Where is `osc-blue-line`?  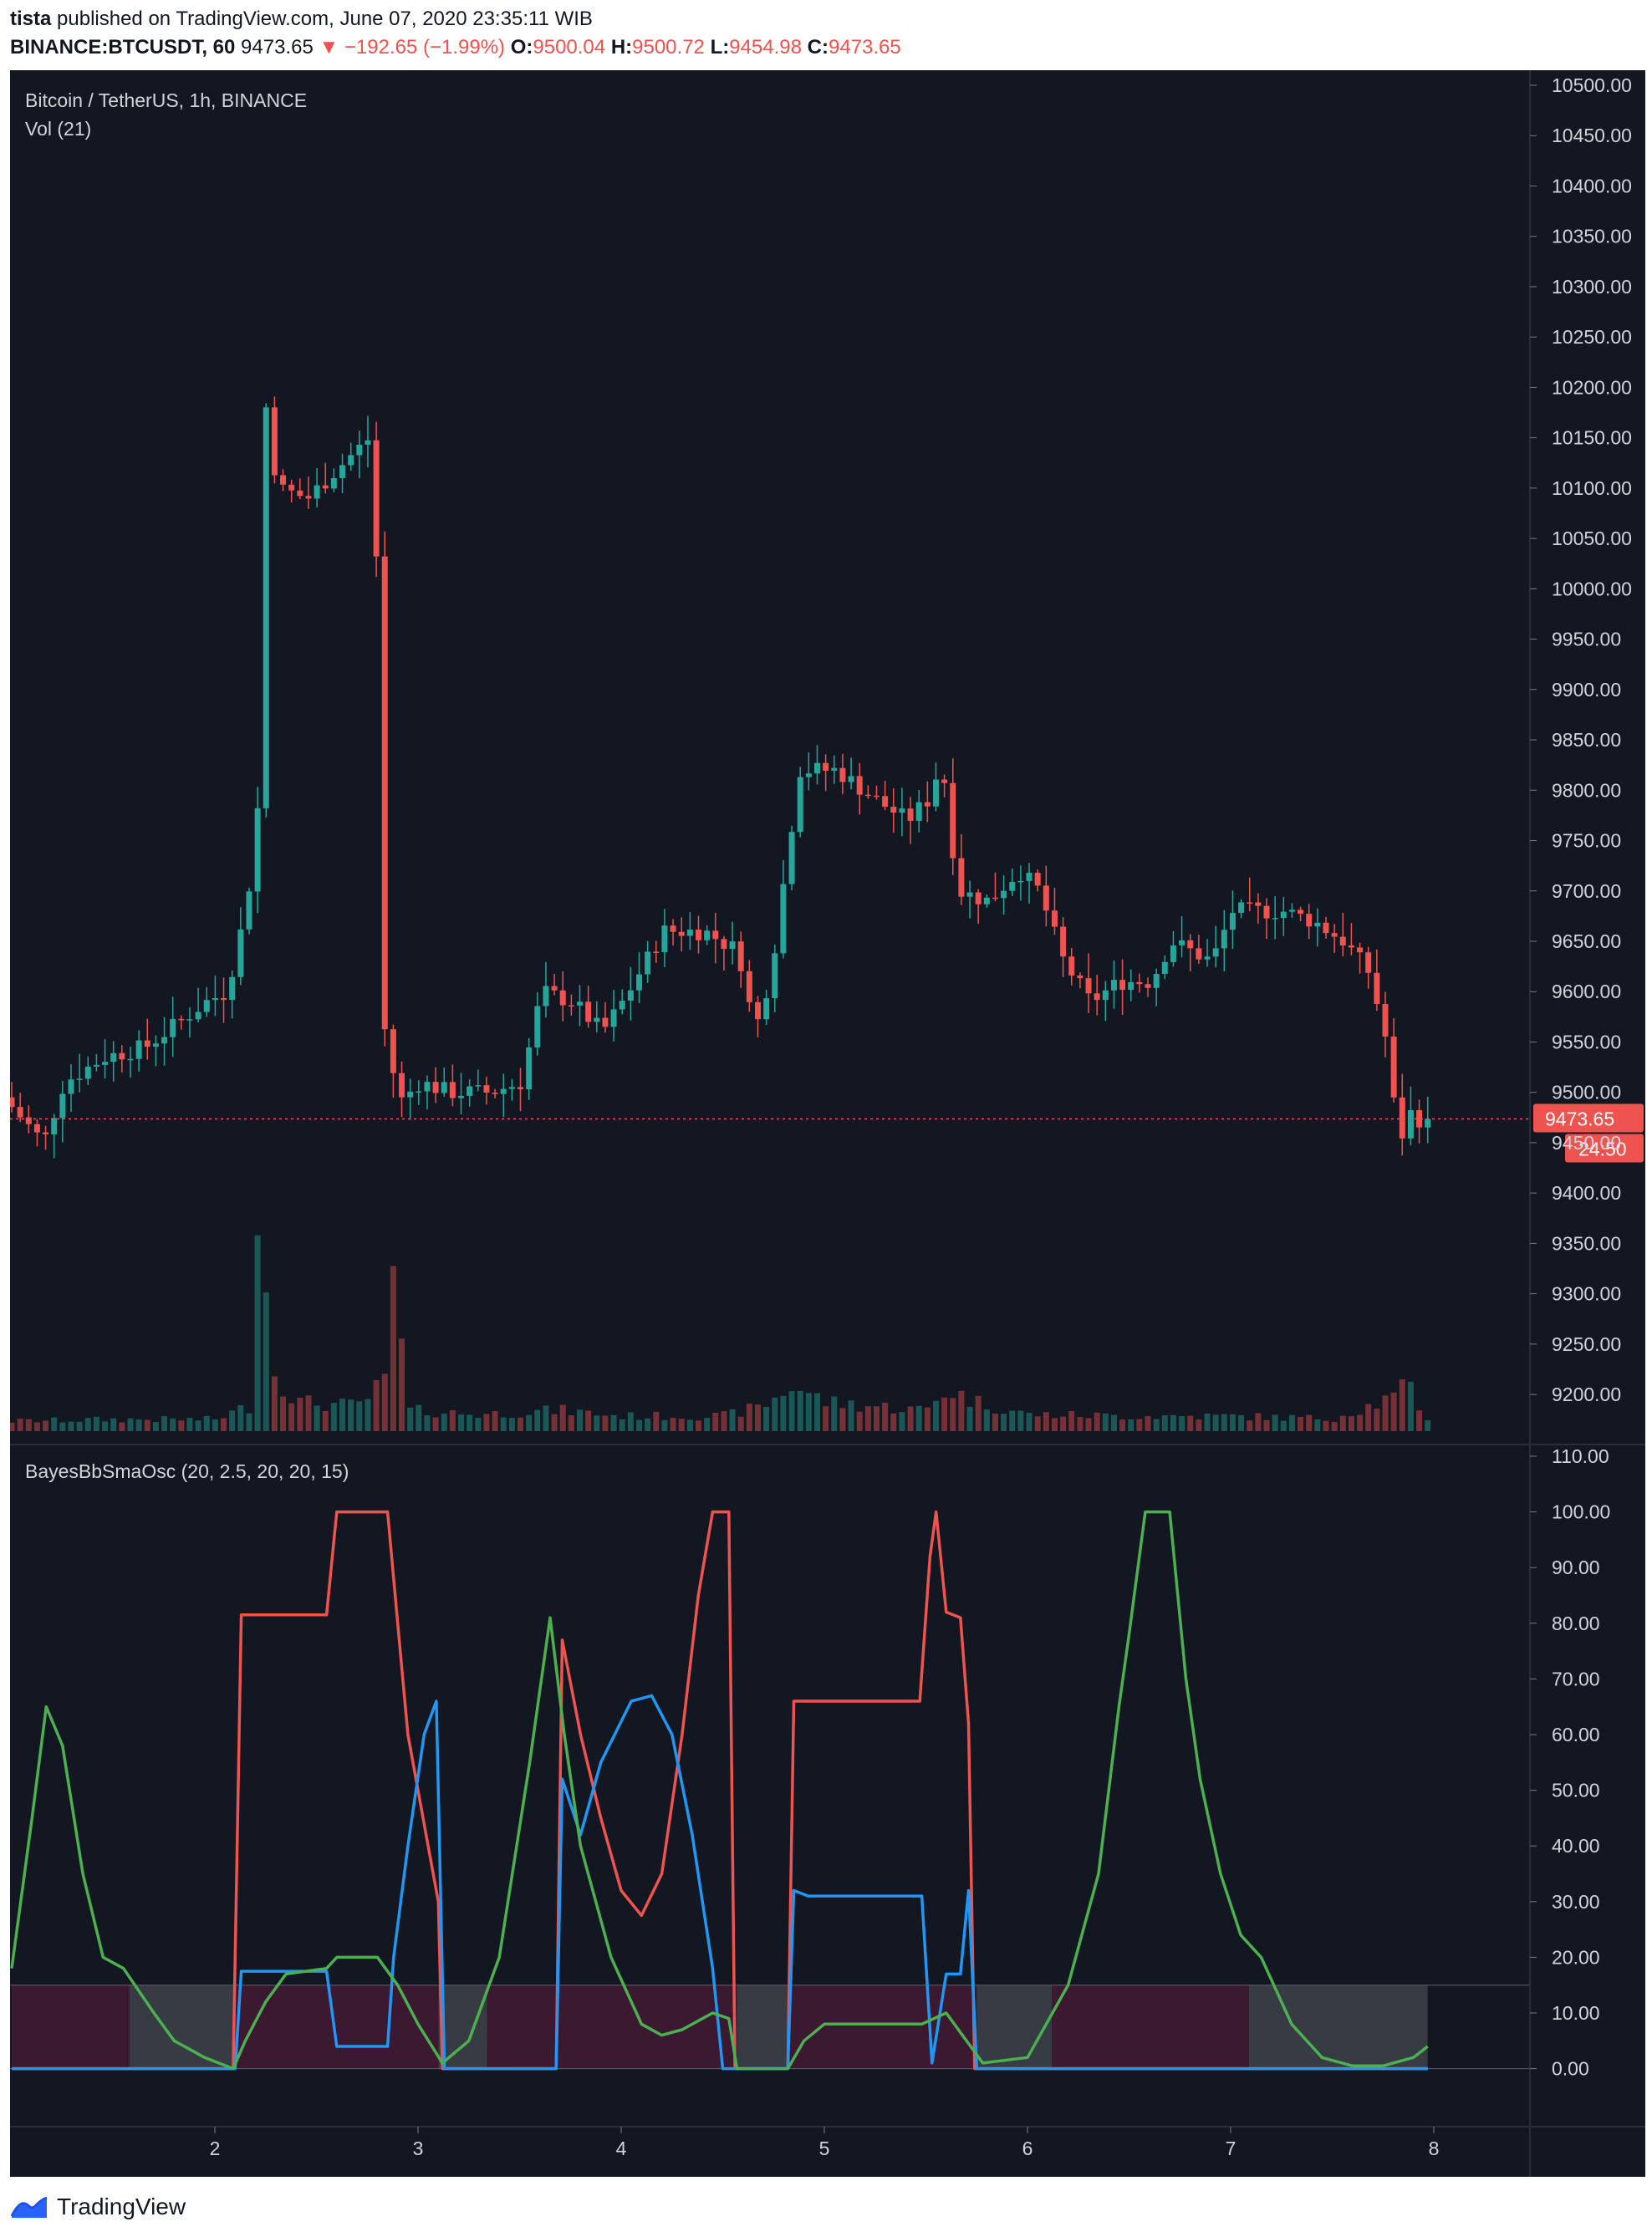
osc-blue-line is located at coordinates (720, 1882).